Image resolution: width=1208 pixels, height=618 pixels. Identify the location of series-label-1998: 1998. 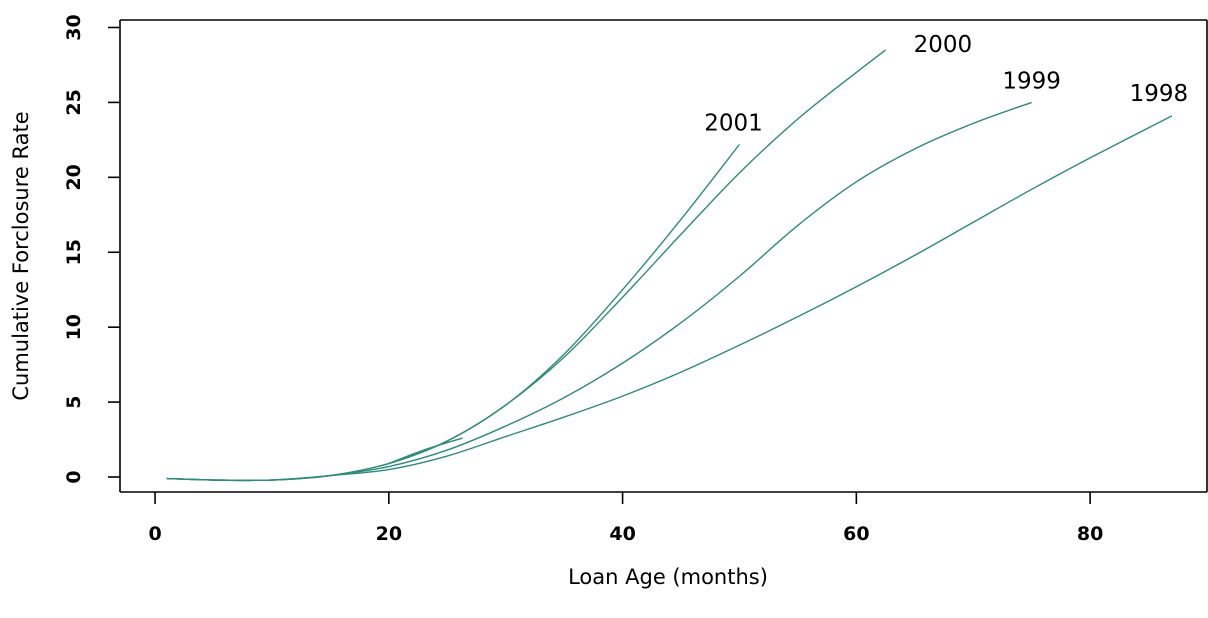
(1159, 94).